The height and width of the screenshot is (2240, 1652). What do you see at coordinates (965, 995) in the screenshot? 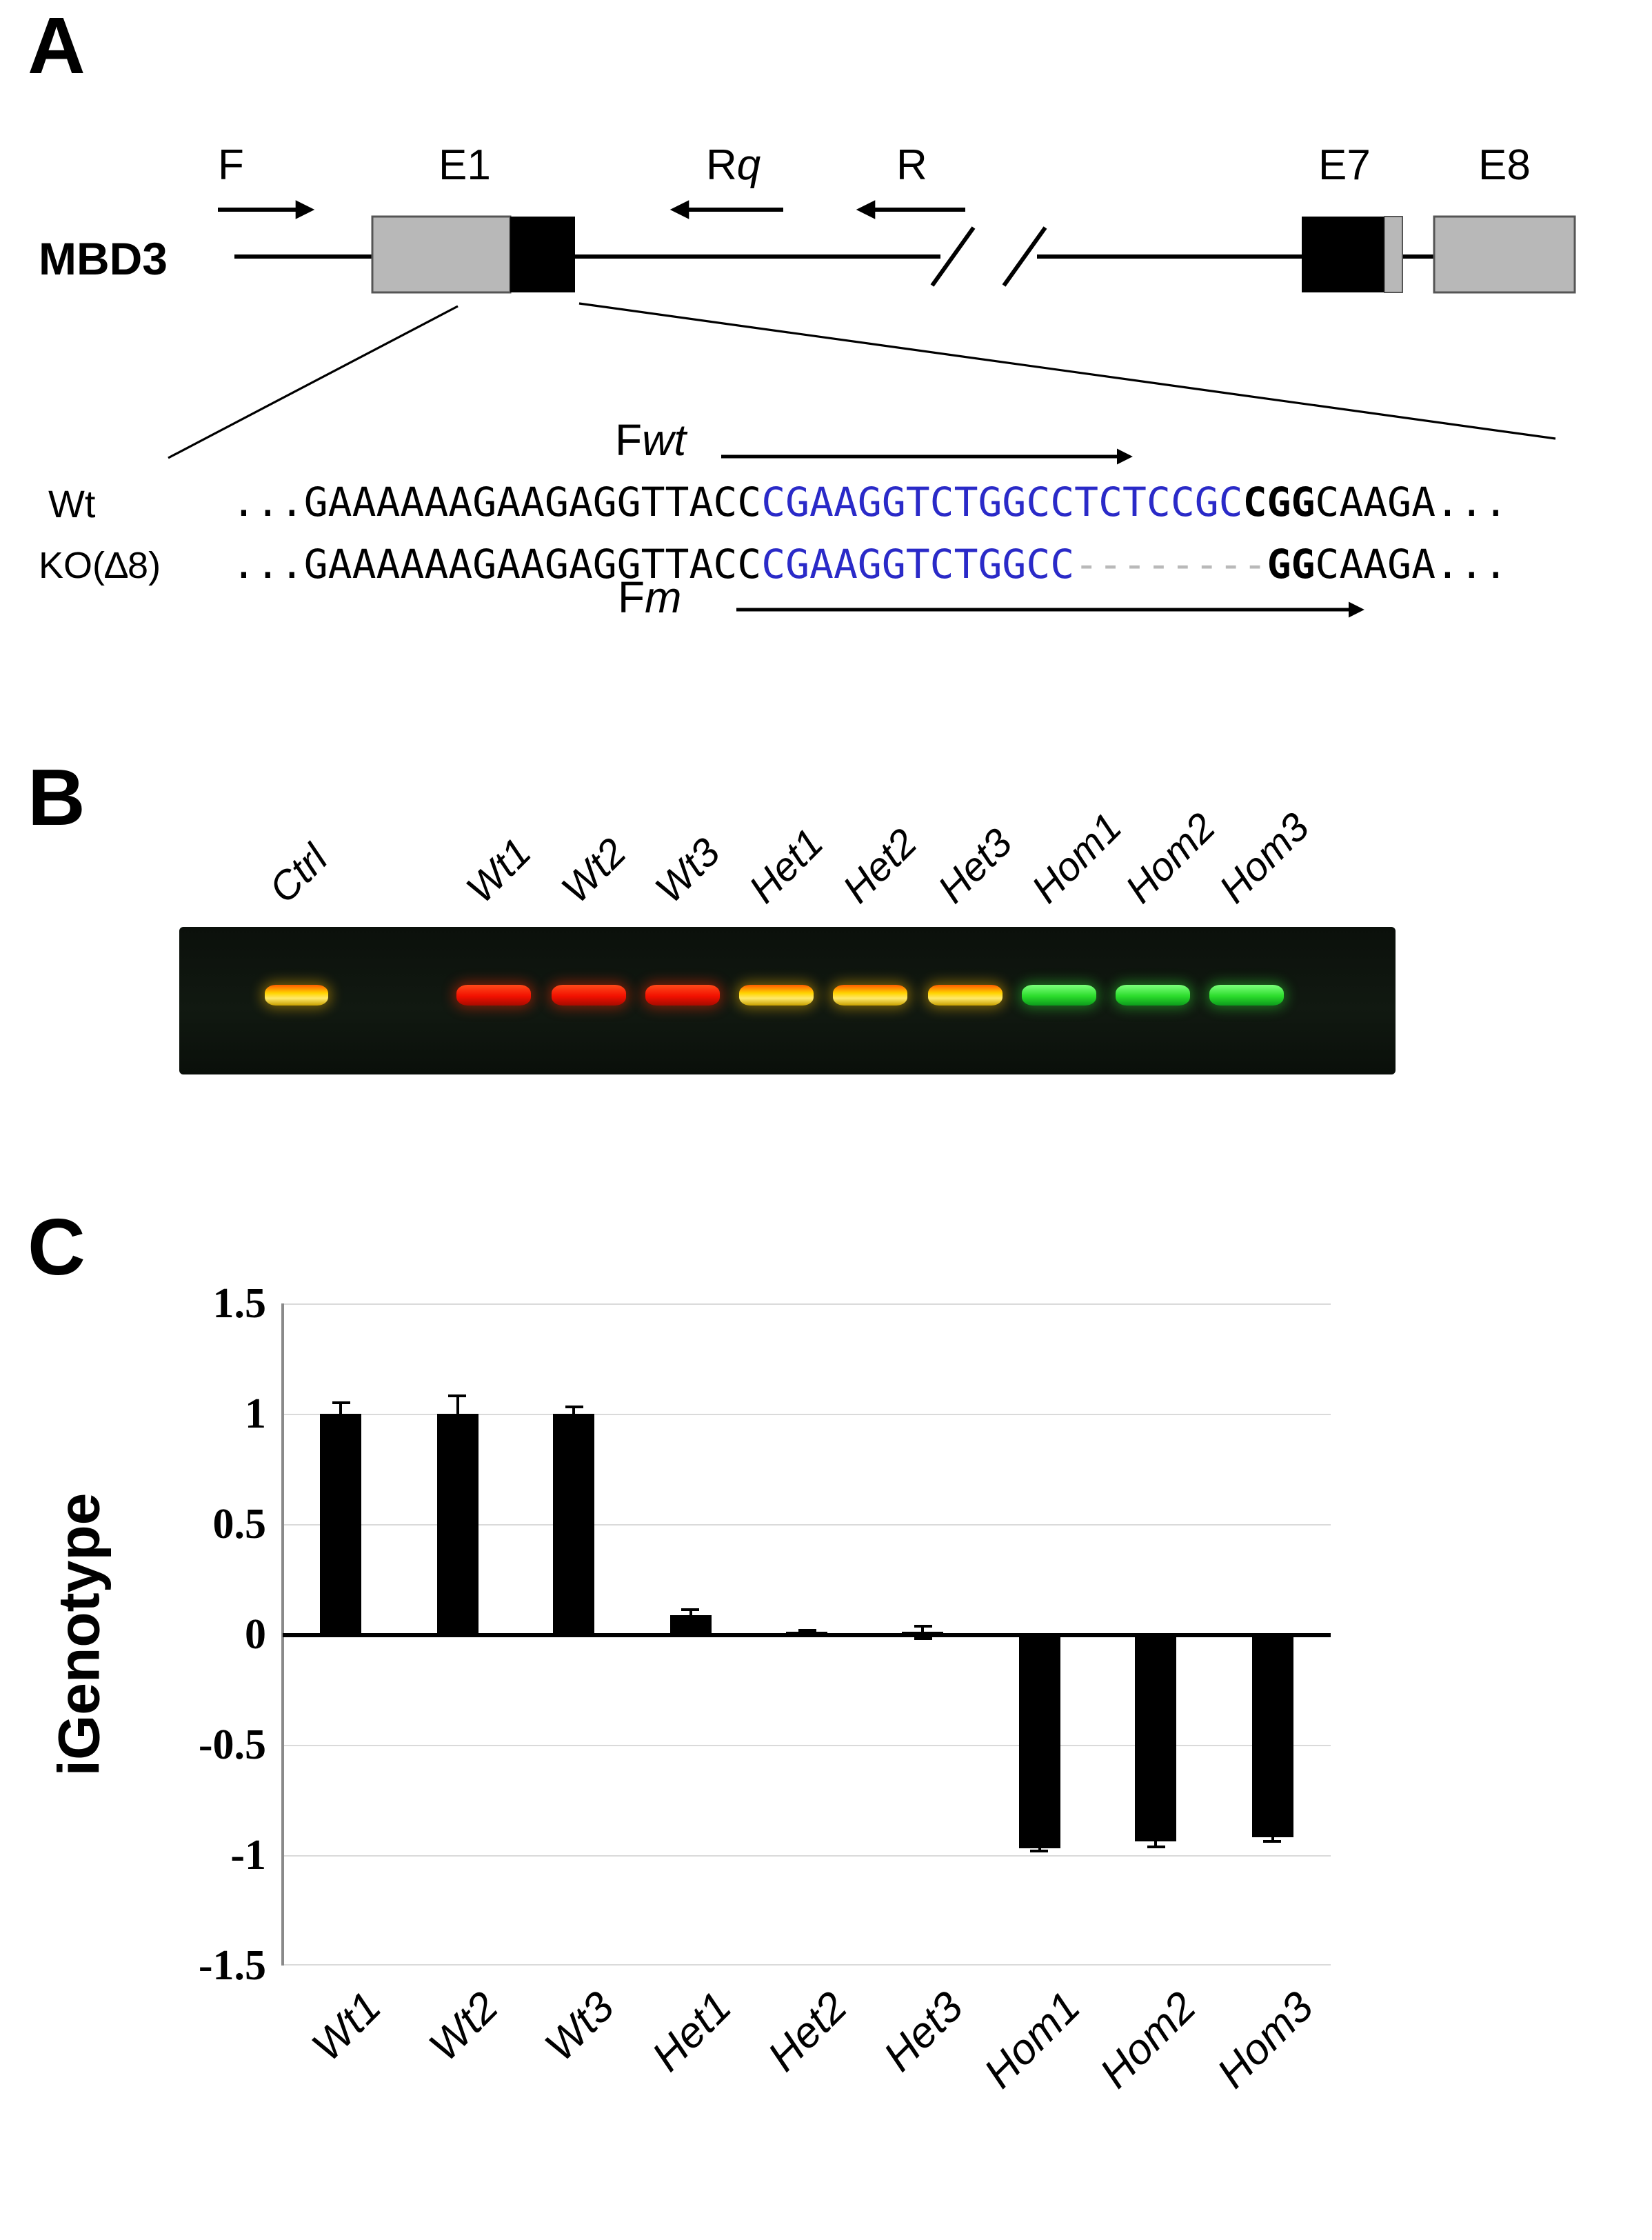
I see `gel-band-het3` at bounding box center [965, 995].